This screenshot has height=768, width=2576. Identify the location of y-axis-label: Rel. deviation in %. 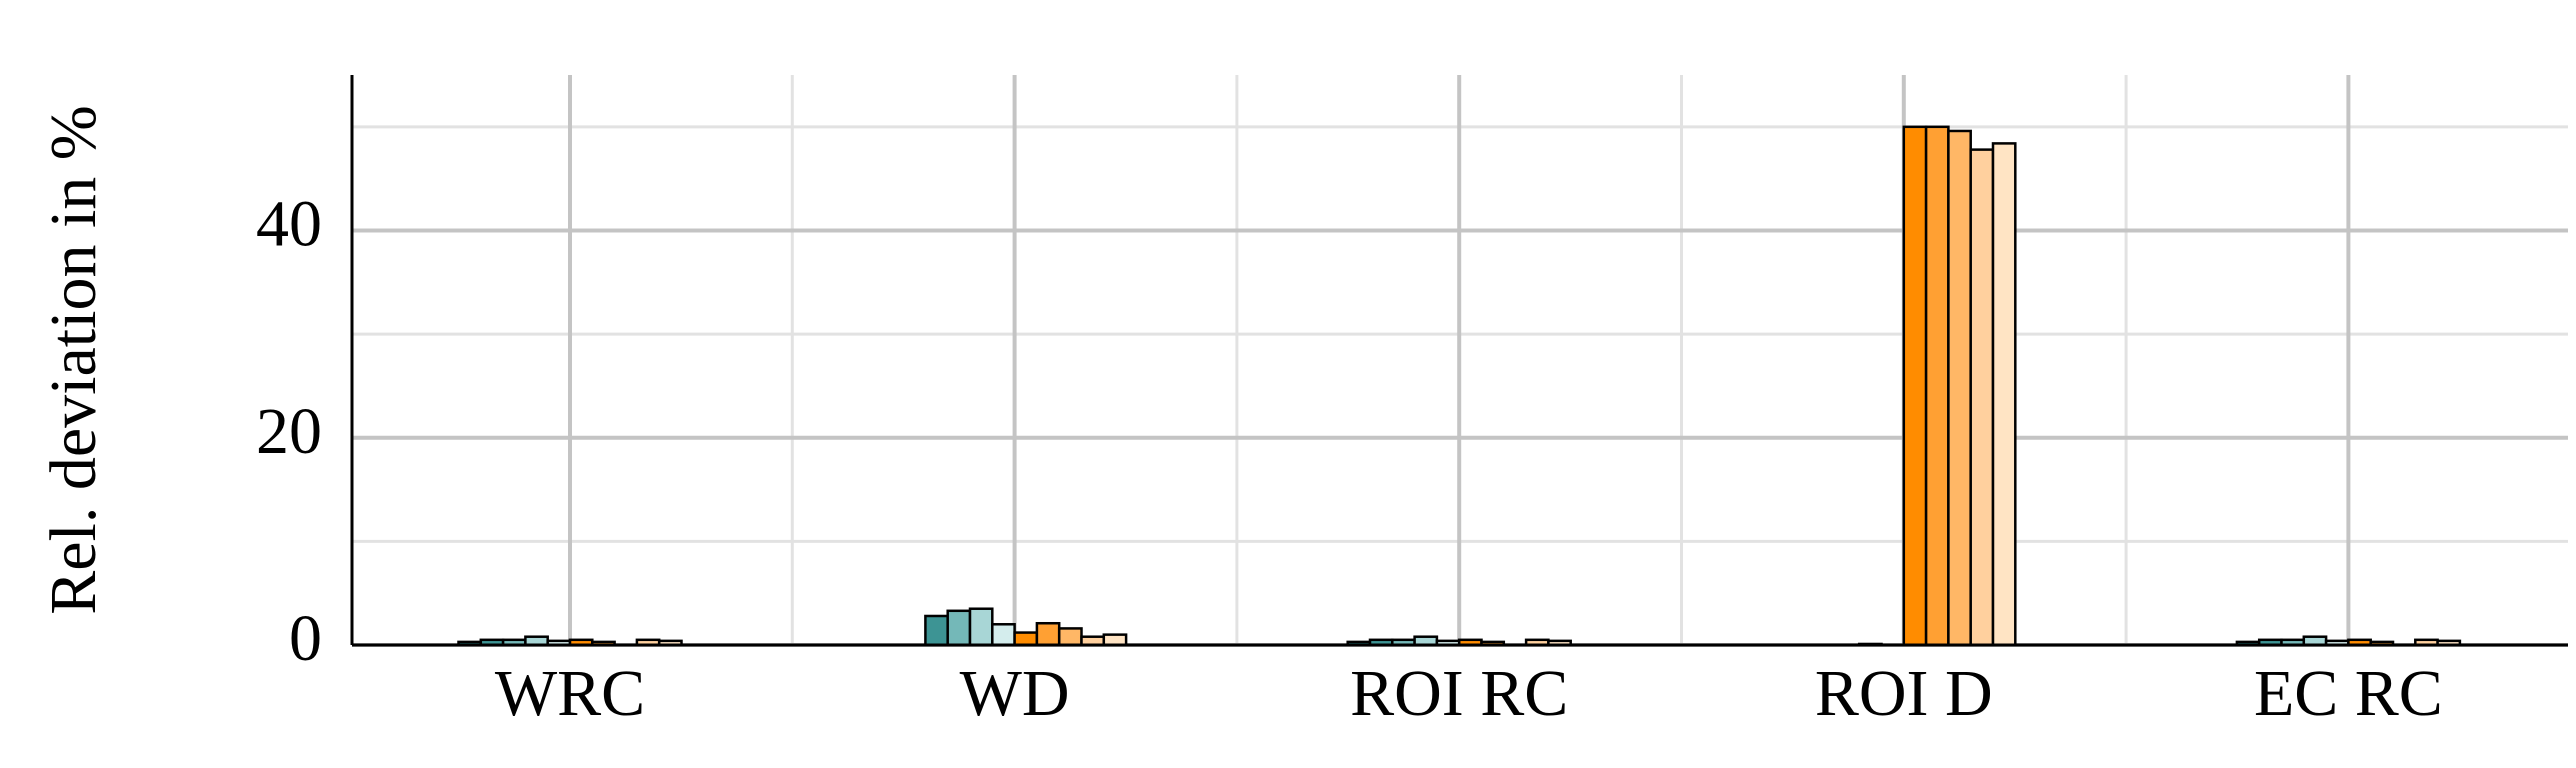
(73, 360).